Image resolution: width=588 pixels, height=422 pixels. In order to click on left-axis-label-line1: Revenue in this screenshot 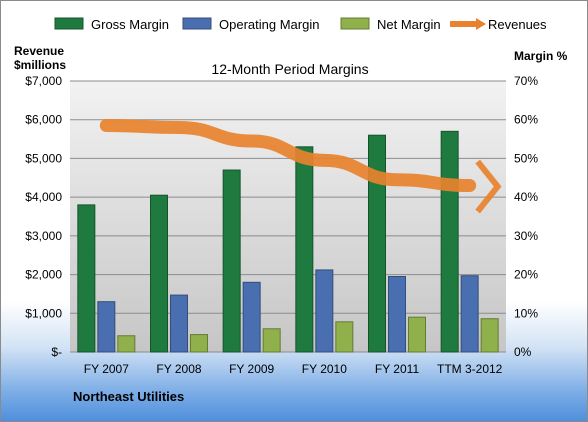, I will do `click(39, 51)`.